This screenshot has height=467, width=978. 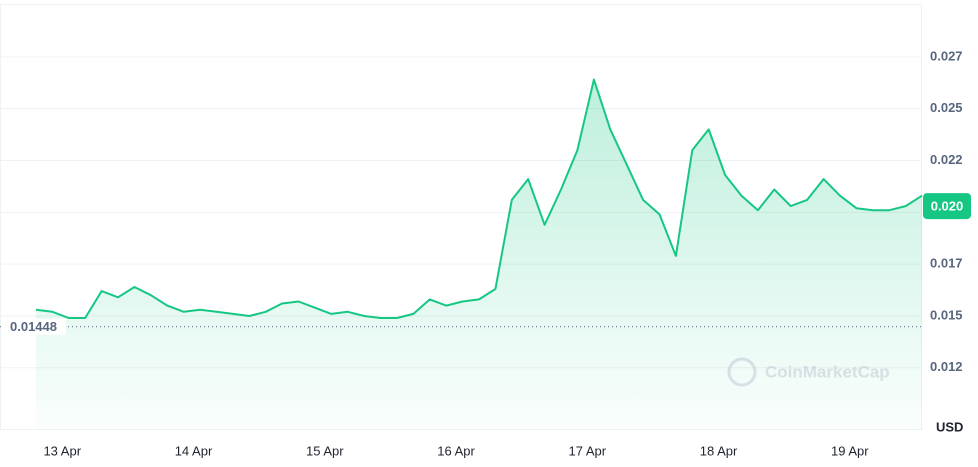 I want to click on current-price-label: 0.020, so click(x=947, y=206).